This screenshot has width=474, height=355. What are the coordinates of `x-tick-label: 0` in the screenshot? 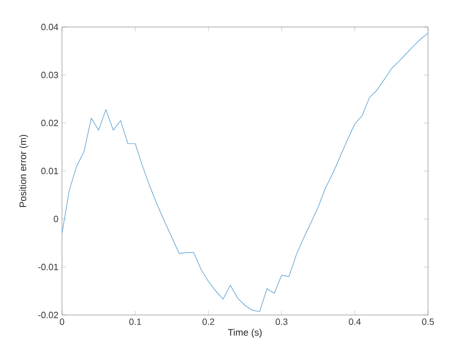 It's located at (62, 321).